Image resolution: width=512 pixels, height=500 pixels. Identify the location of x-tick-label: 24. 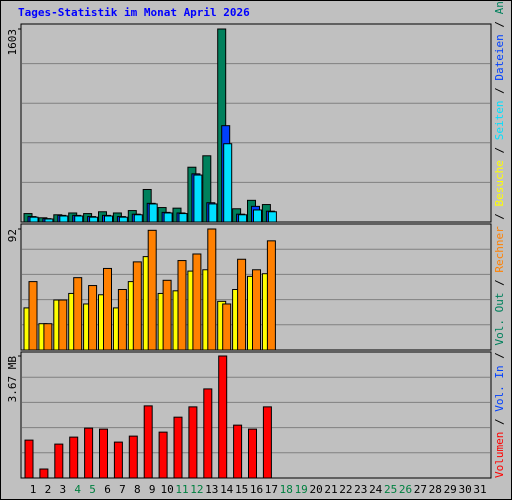
(376, 489).